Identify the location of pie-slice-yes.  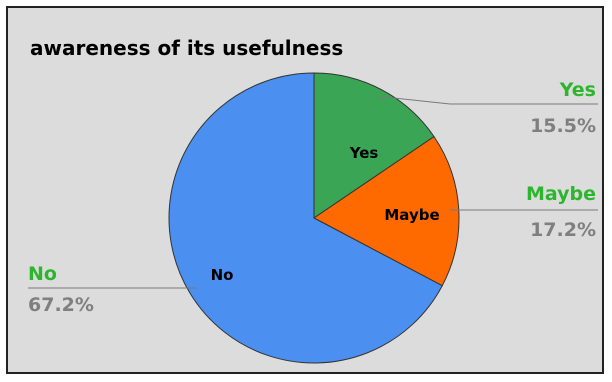
(374, 145).